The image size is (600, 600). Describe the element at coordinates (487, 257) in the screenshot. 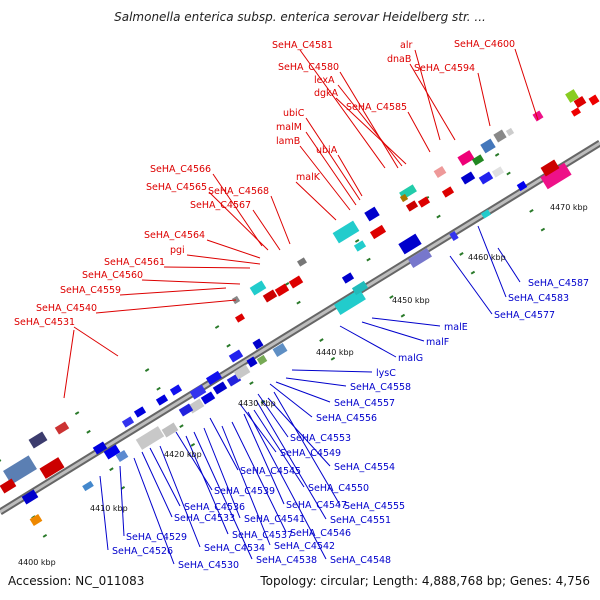

I see `kbp-label: 4460 kbp` at that location.